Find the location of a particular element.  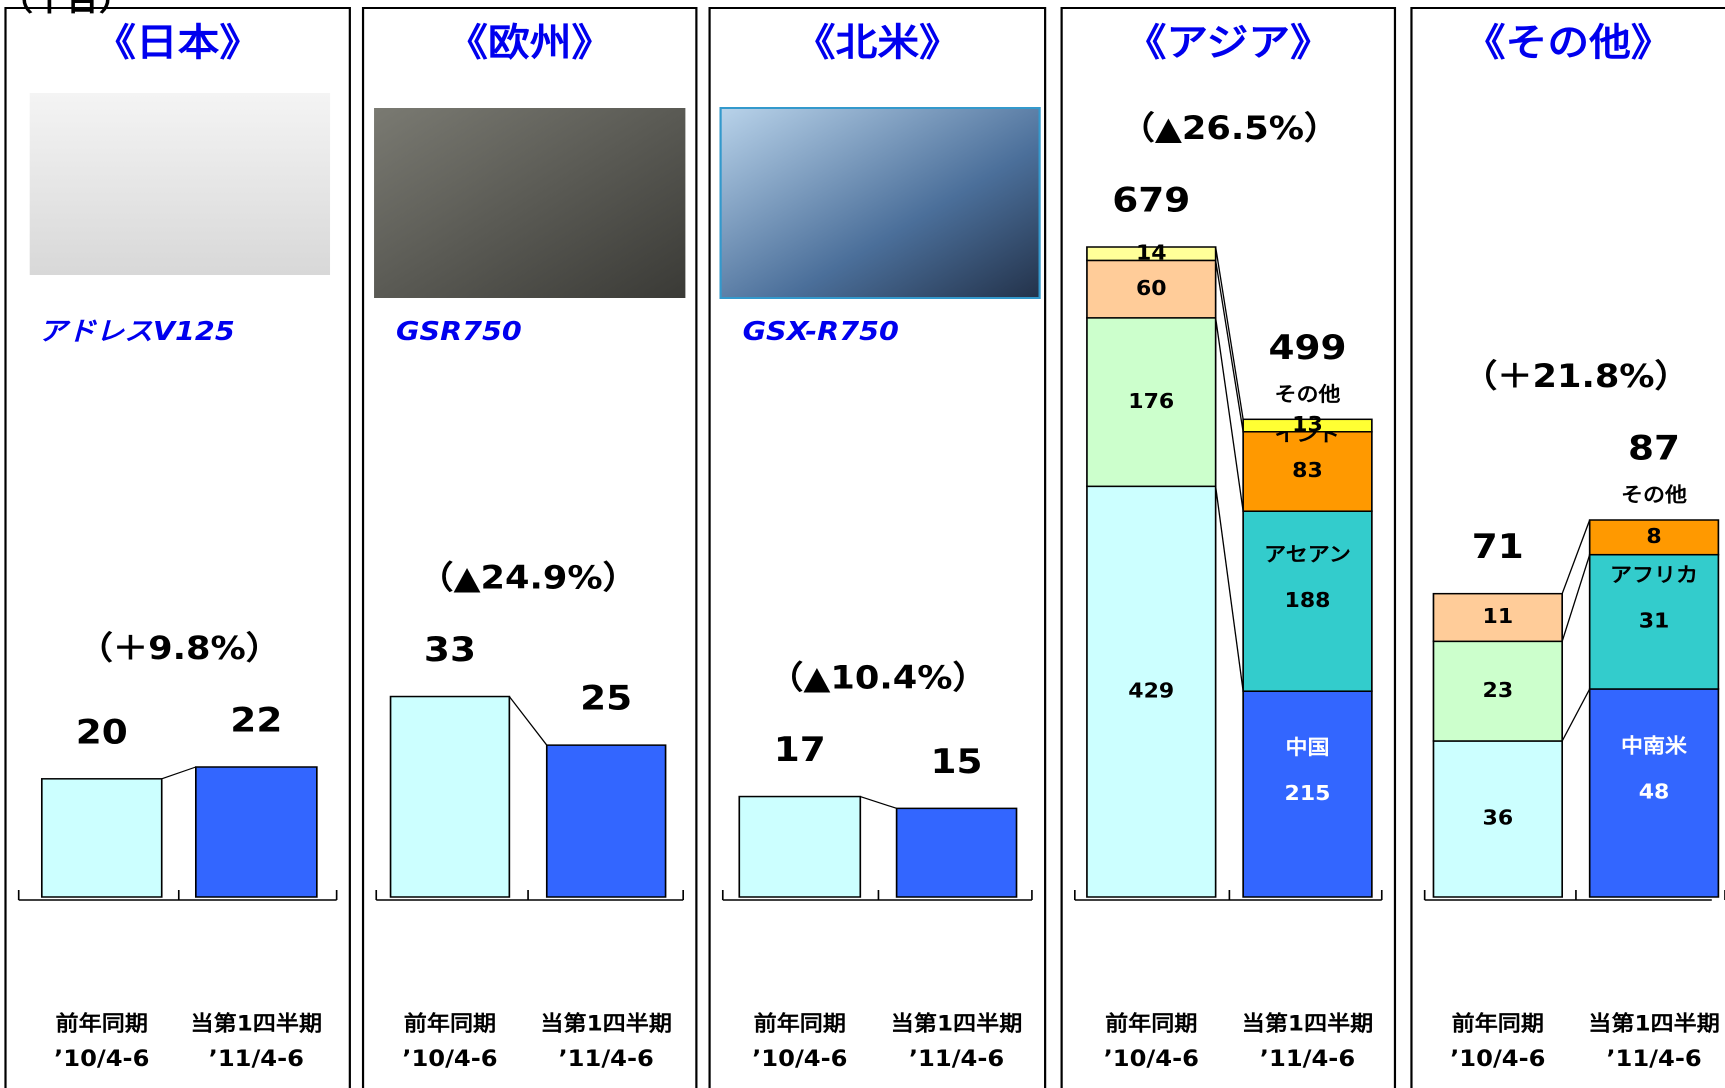

total-label: 33 is located at coordinates (450, 650).